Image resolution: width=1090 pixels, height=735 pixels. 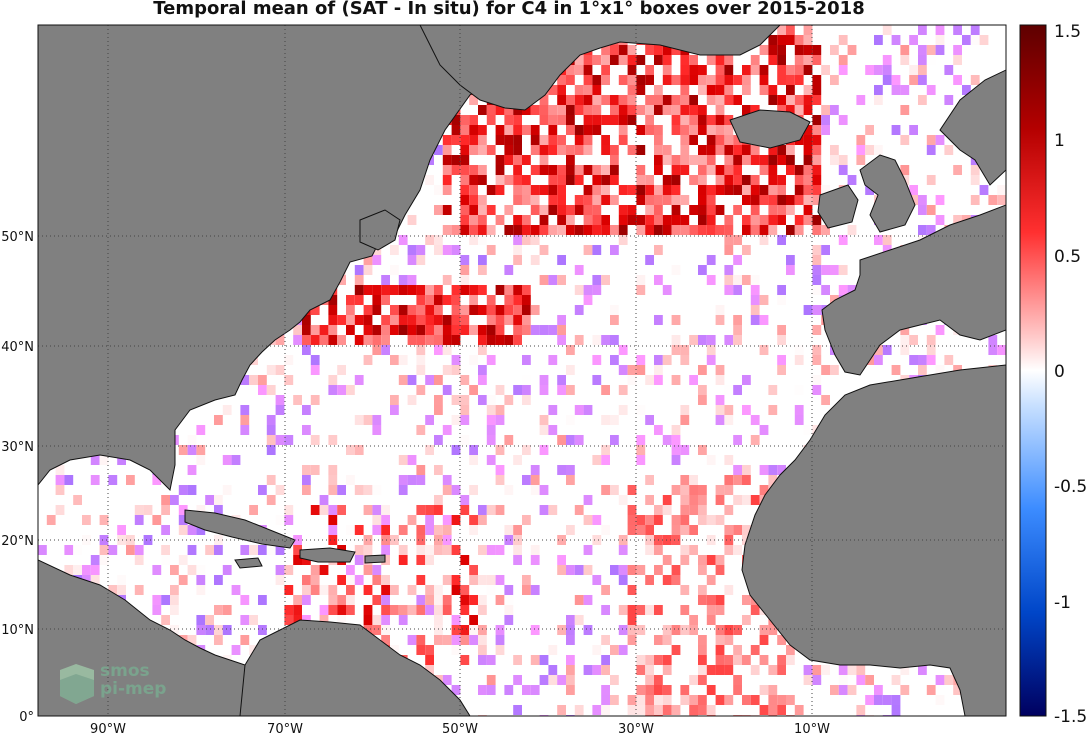 I want to click on lon-label-10w: 10°W, so click(x=812, y=728).